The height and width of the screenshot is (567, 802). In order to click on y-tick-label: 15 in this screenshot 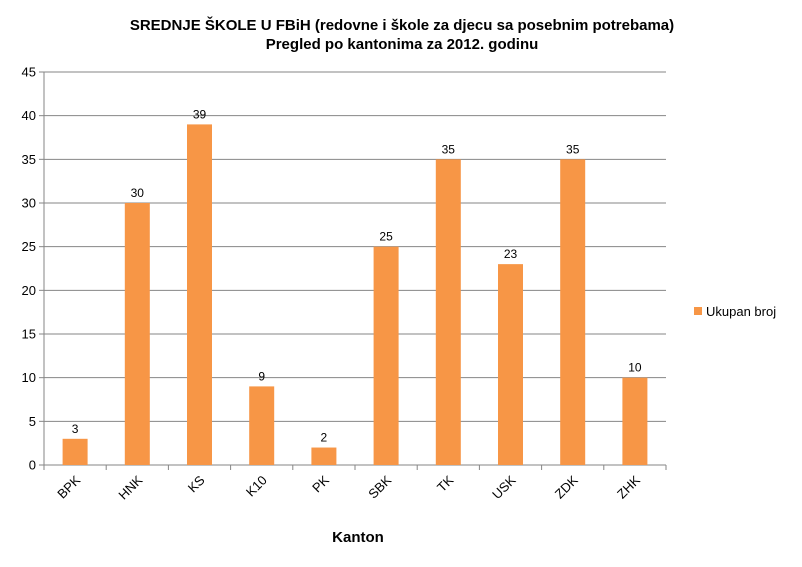, I will do `click(29, 334)`.